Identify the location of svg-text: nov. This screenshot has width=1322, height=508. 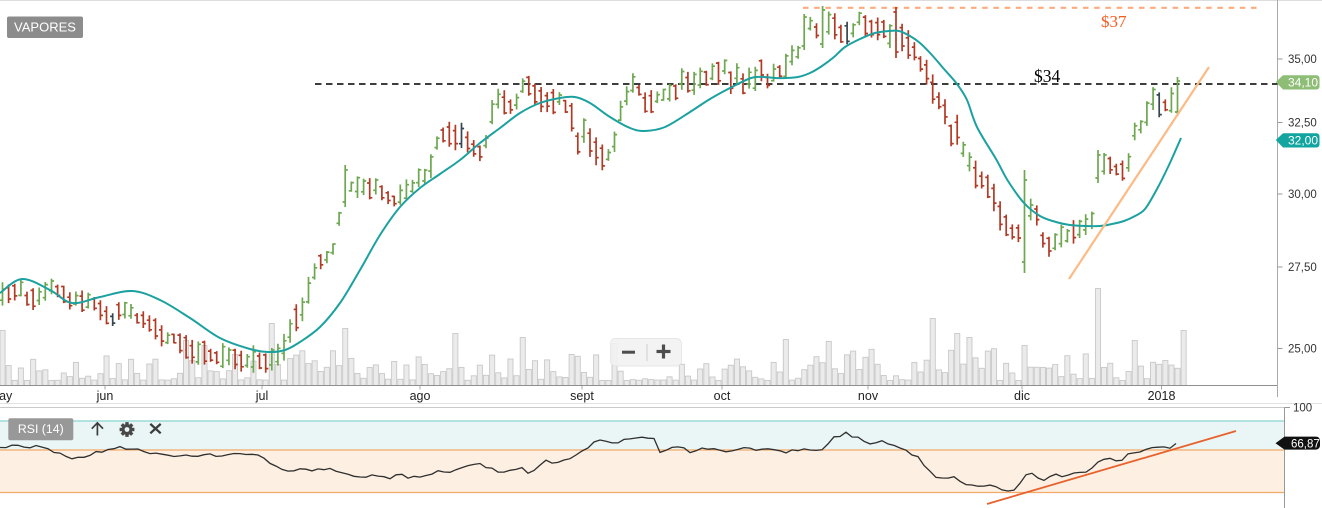
(868, 396).